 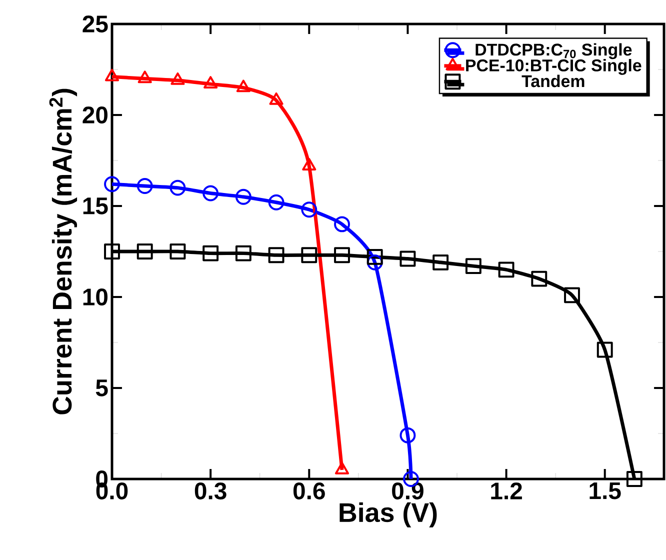 What do you see at coordinates (309, 491) in the screenshot?
I see `x-tick-label: 0.6` at bounding box center [309, 491].